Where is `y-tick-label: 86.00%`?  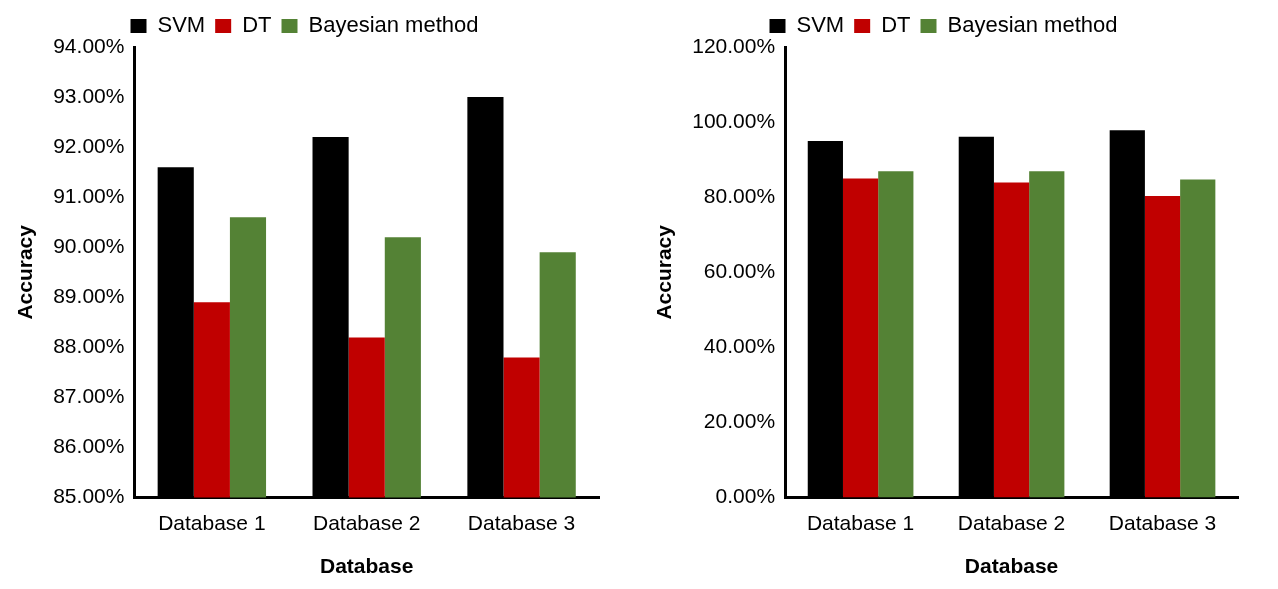 y-tick-label: 86.00% is located at coordinates (89, 446).